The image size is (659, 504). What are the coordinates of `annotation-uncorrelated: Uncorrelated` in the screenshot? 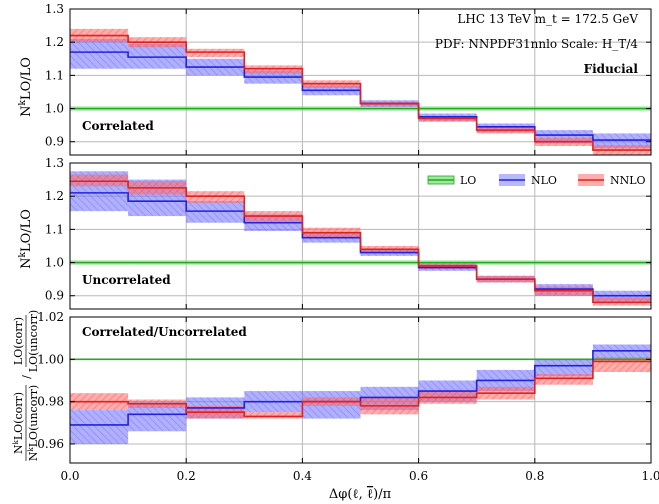 It's located at (126, 280).